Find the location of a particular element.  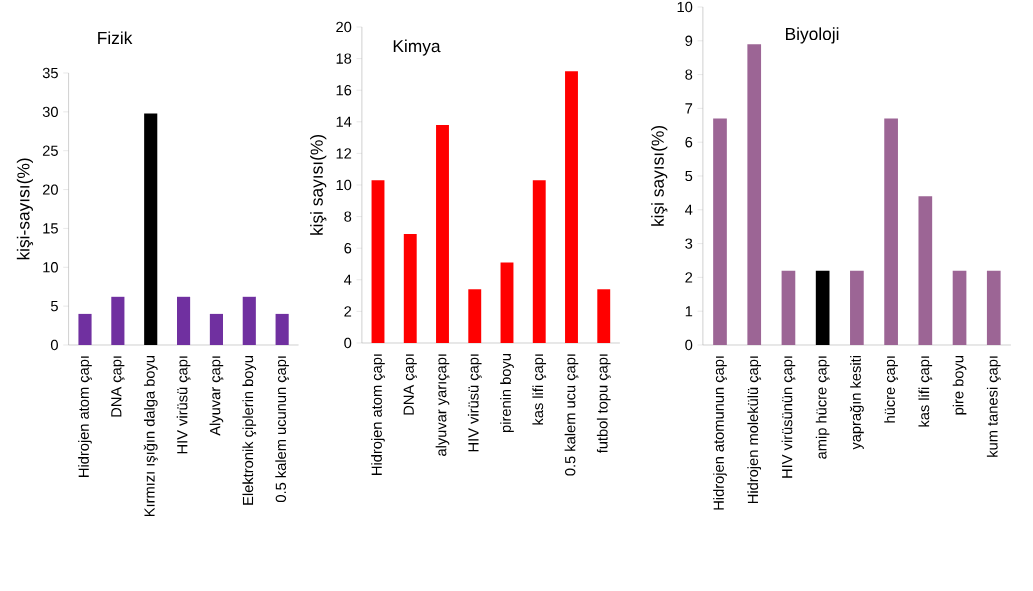

x-tick-label: 0.5 kalem ucu çapı is located at coordinates (571, 415).